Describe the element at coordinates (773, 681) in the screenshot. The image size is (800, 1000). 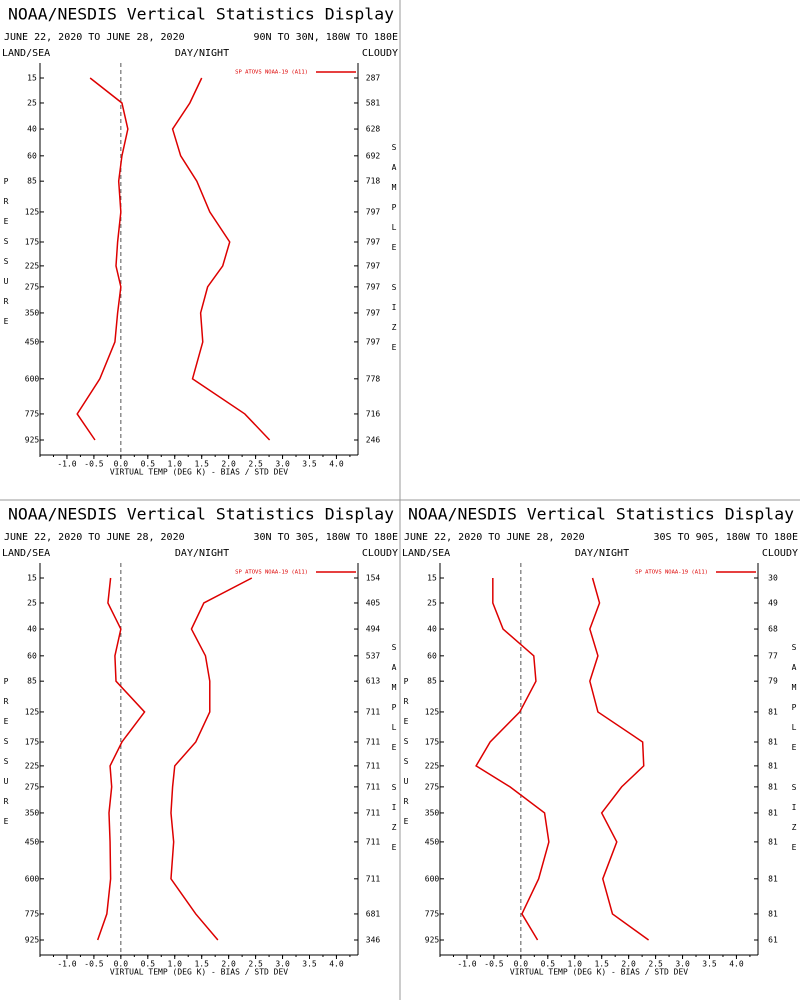
I see `sample-size: 79` at that location.